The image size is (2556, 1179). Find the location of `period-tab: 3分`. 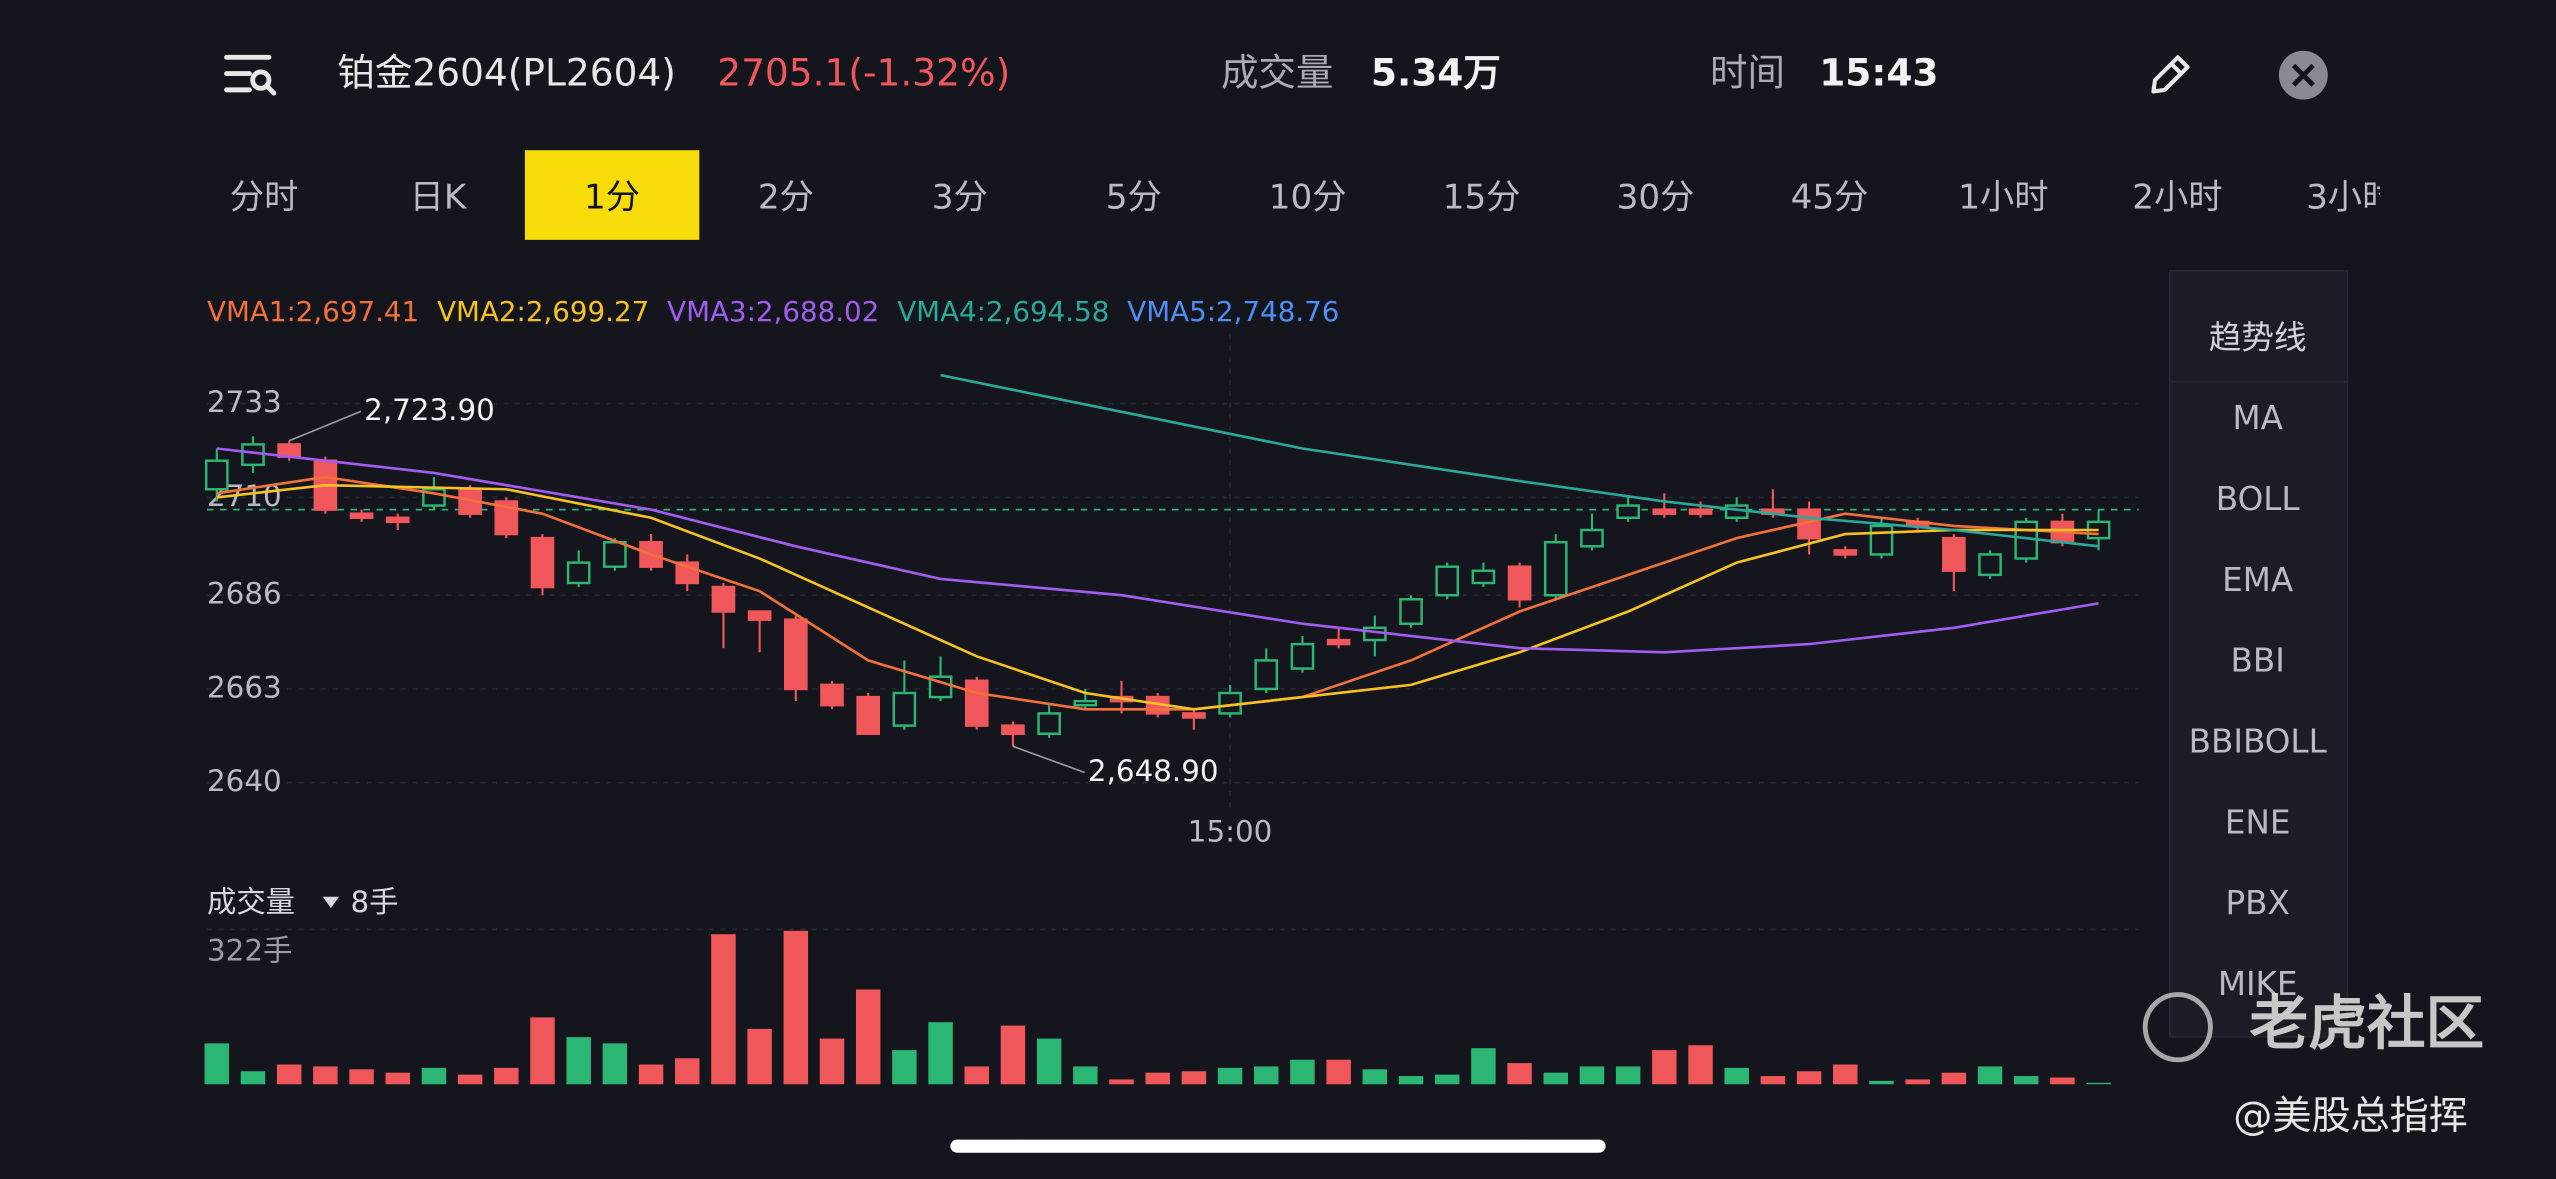

period-tab: 3分 is located at coordinates (960, 198).